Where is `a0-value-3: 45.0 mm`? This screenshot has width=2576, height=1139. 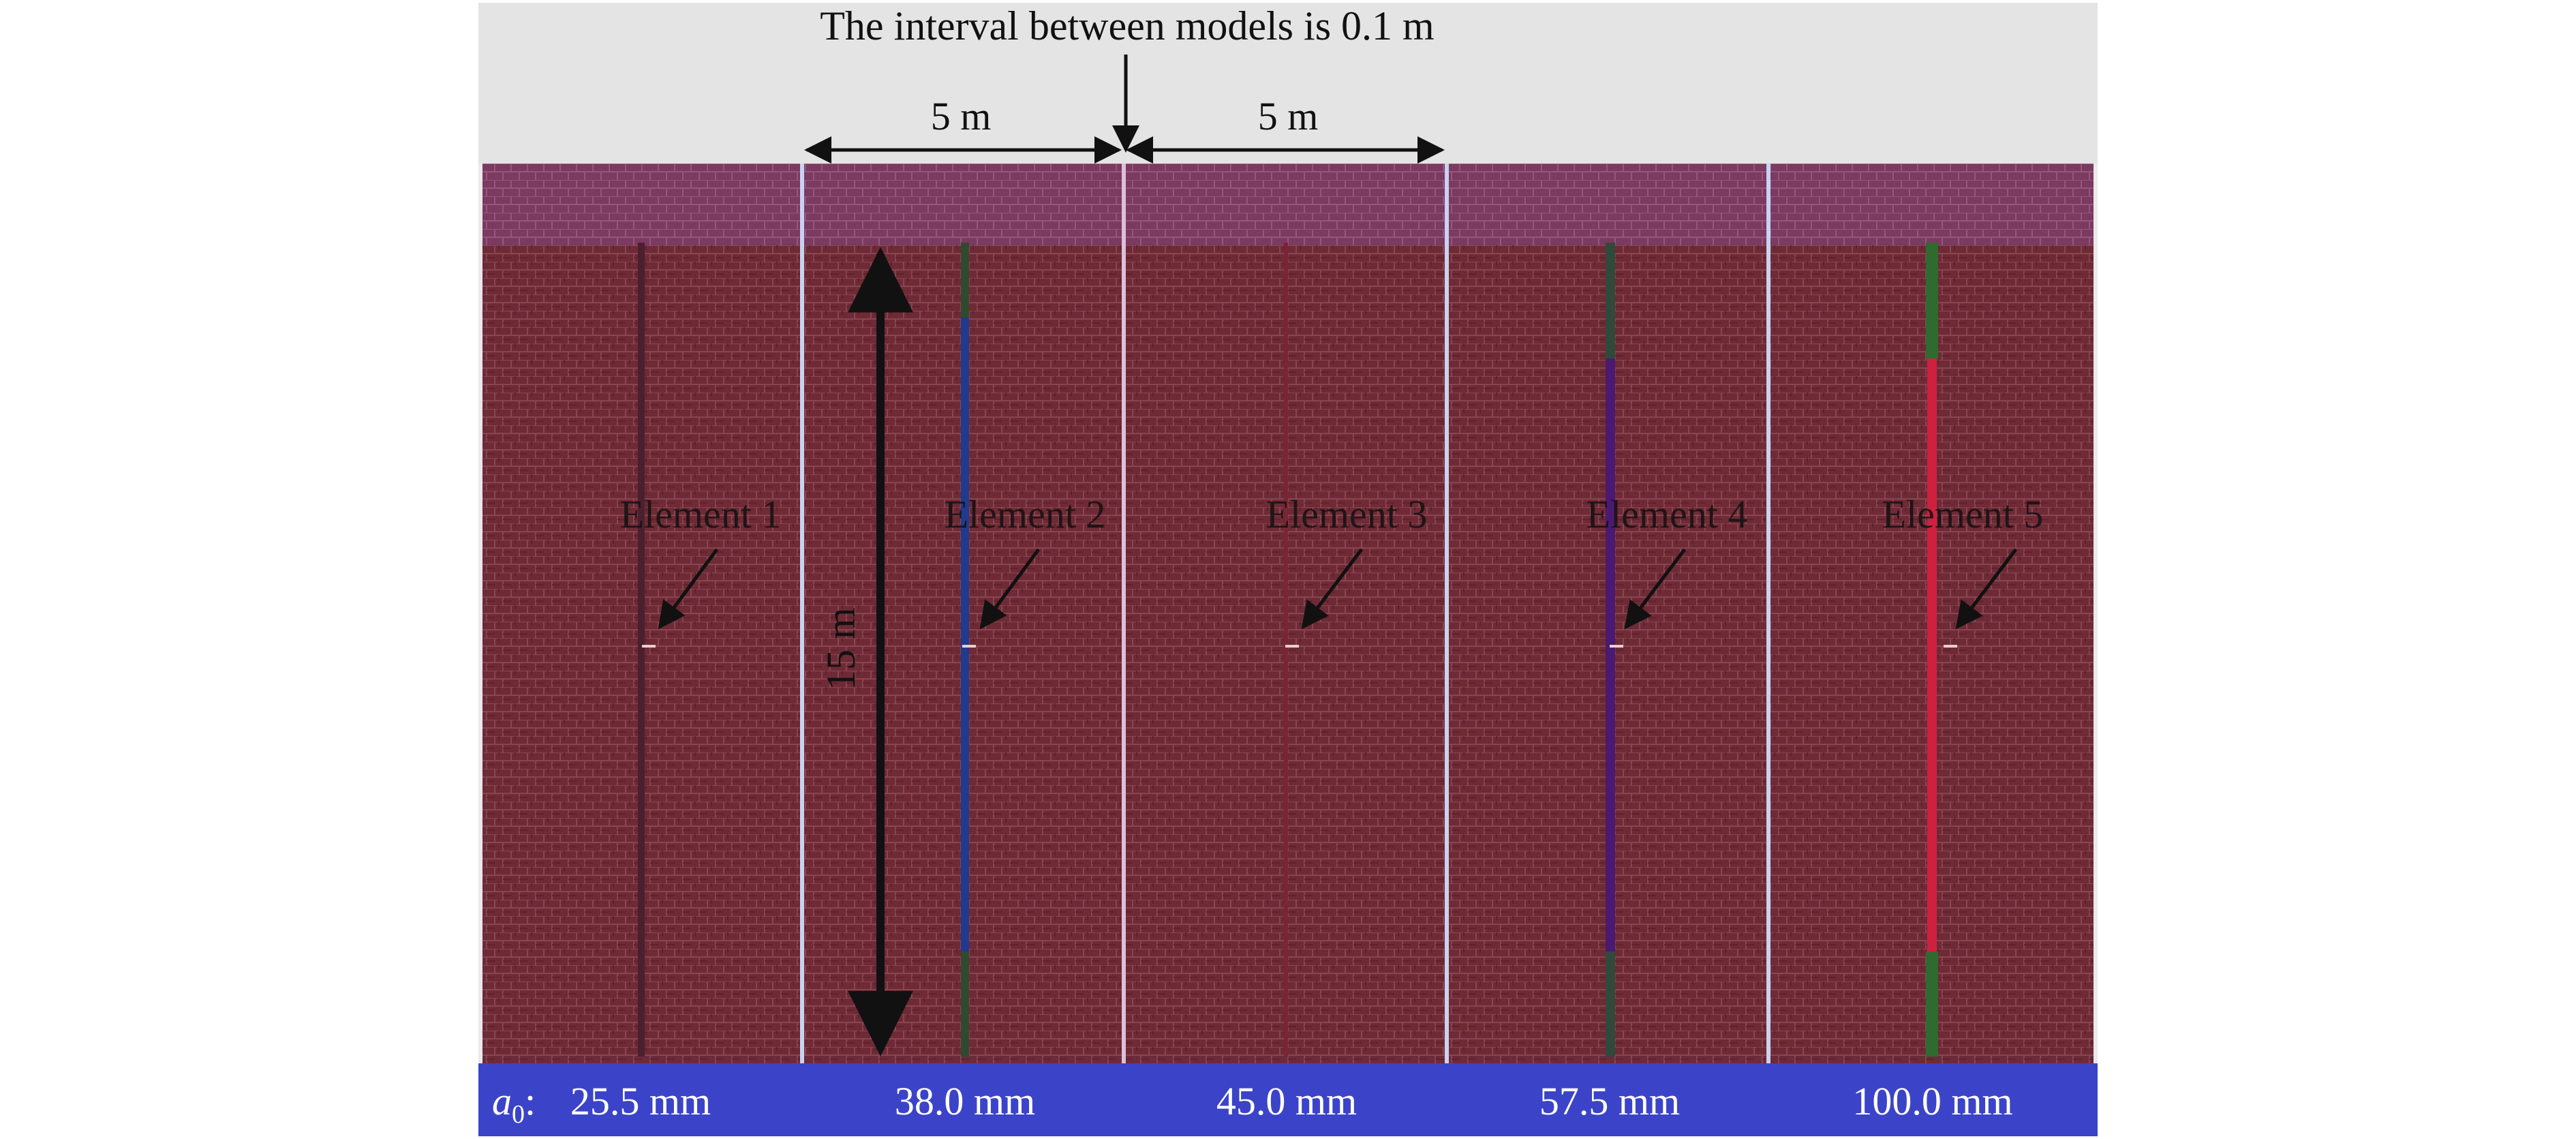
a0-value-3: 45.0 mm is located at coordinates (1286, 1101).